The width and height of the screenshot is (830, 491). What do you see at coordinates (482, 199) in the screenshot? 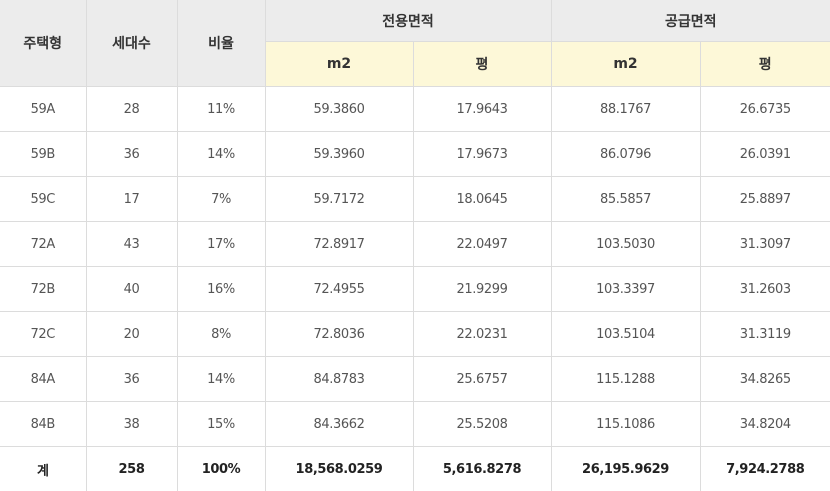
I see `cell-exclusive-pyeong: 18.0645` at bounding box center [482, 199].